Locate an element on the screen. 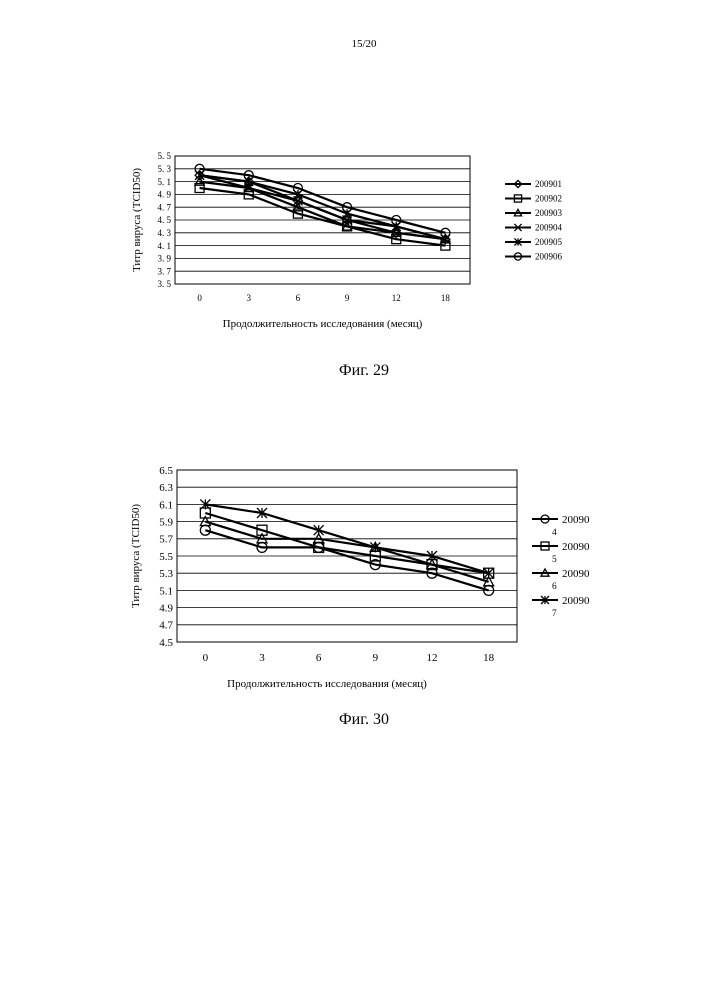  y-tick-label: 5. 5 is located at coordinates (165, 156).